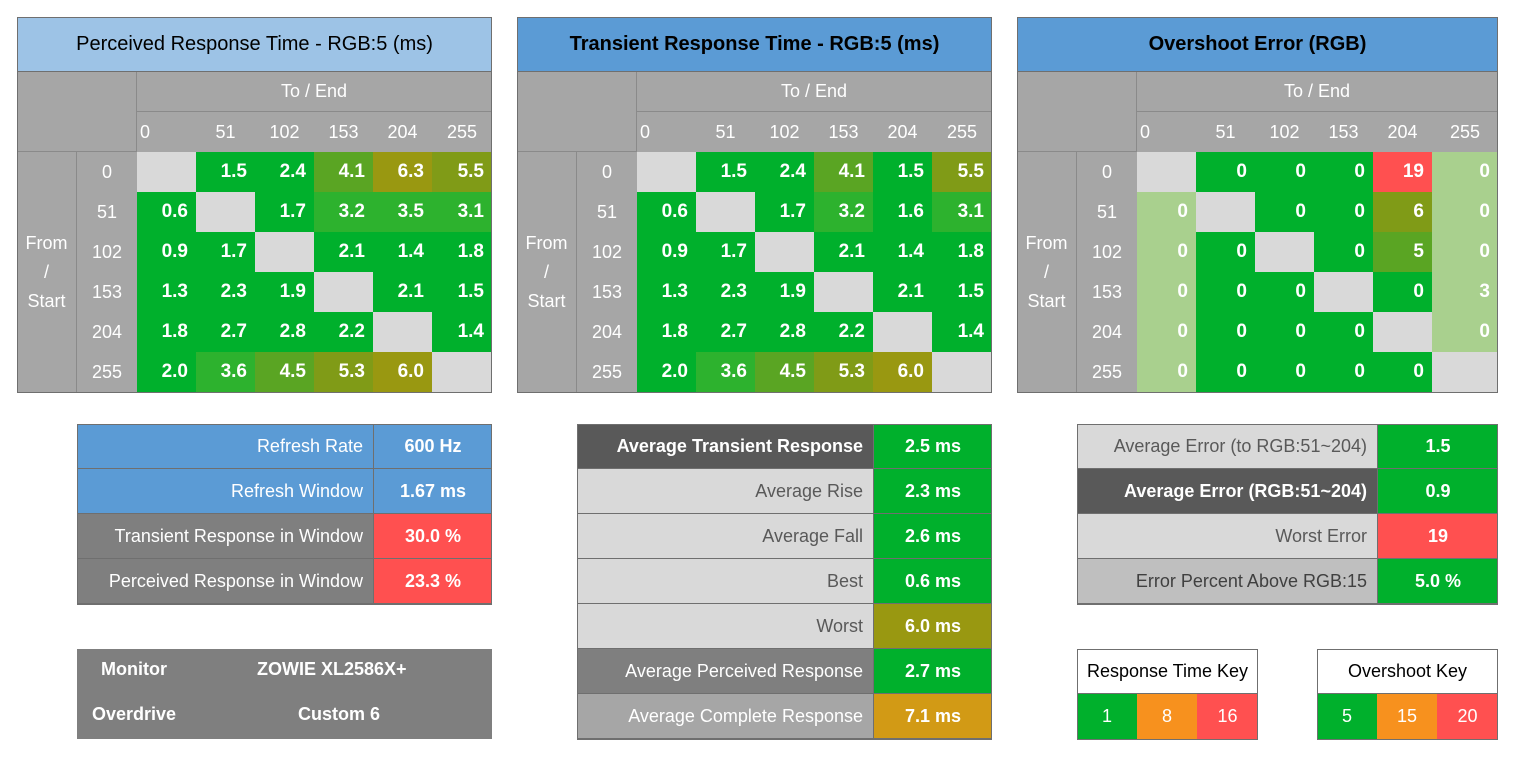 Image resolution: width=1516 pixels, height=758 pixels. I want to click on data-cell: 3.2, so click(843, 212).